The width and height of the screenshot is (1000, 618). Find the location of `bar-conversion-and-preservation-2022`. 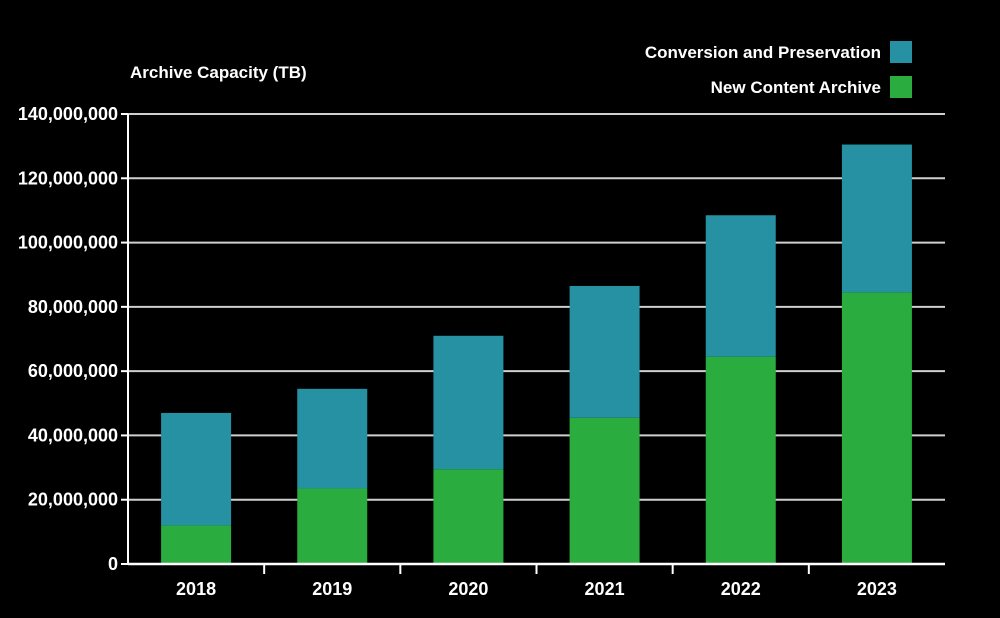

bar-conversion-and-preservation-2022 is located at coordinates (740, 286).